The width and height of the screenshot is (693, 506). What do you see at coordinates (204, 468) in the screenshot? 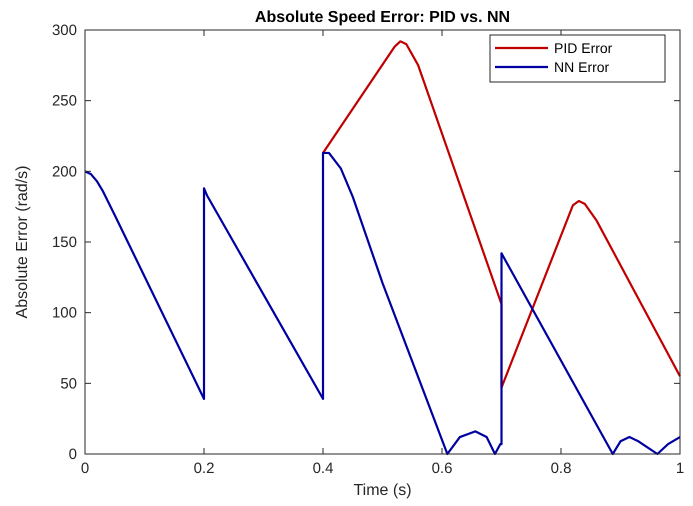
I see `x-tick-label: 0.2` at bounding box center [204, 468].